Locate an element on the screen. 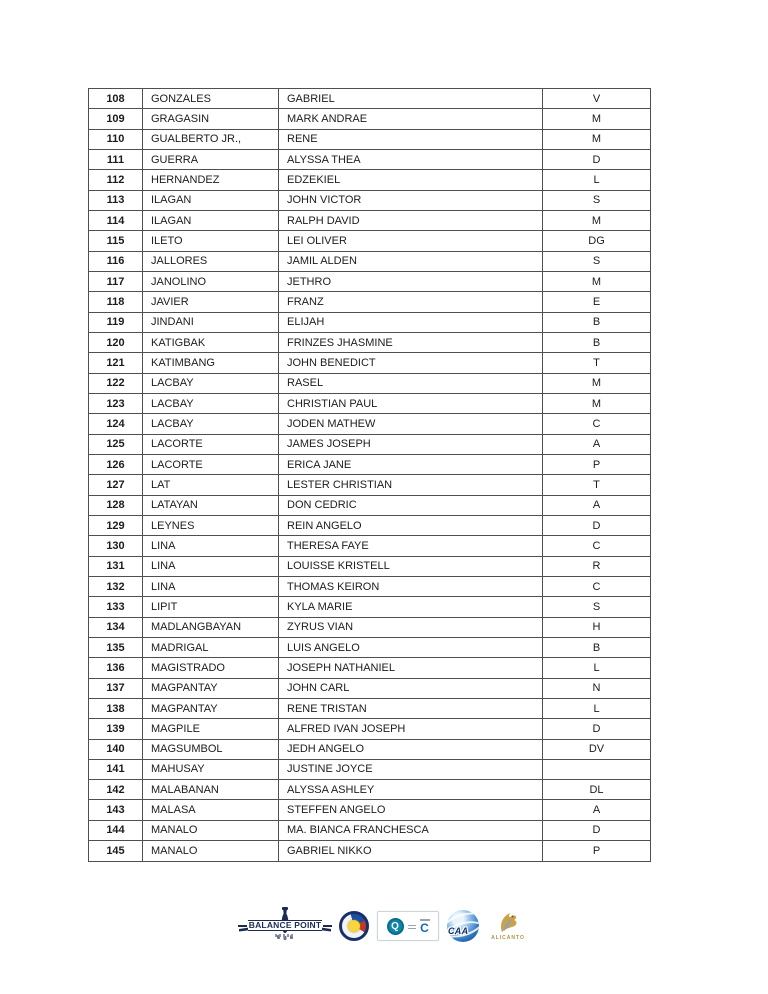 The height and width of the screenshot is (994, 768). cell-last-name: MAGSUMBOL is located at coordinates (210, 749).